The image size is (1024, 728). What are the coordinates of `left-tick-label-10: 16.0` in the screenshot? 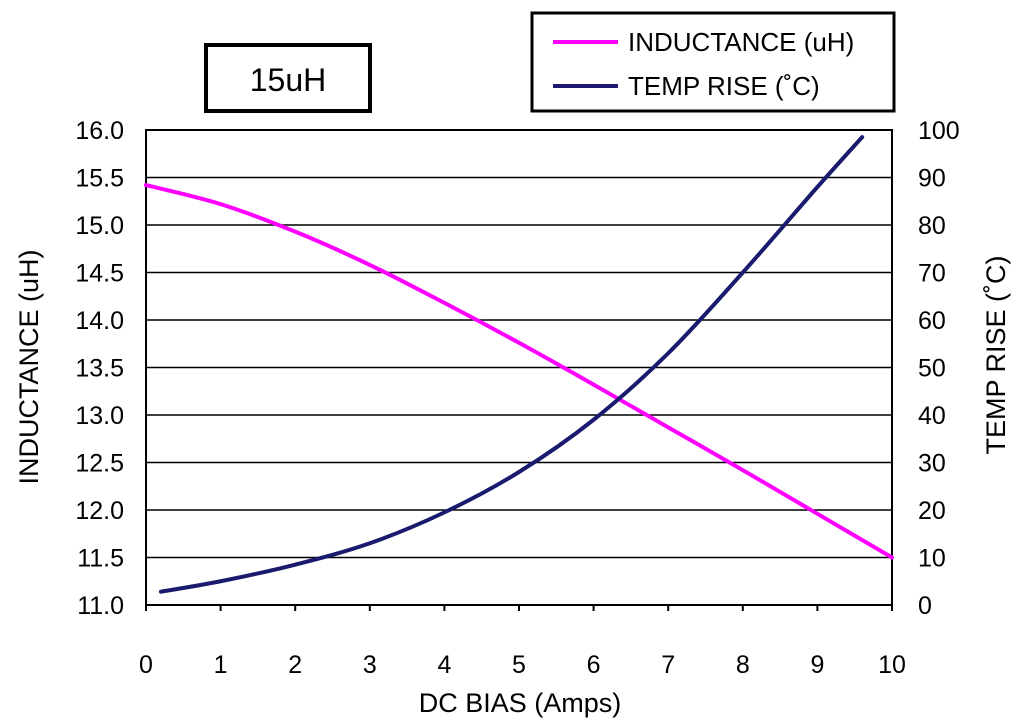 It's located at (99, 131).